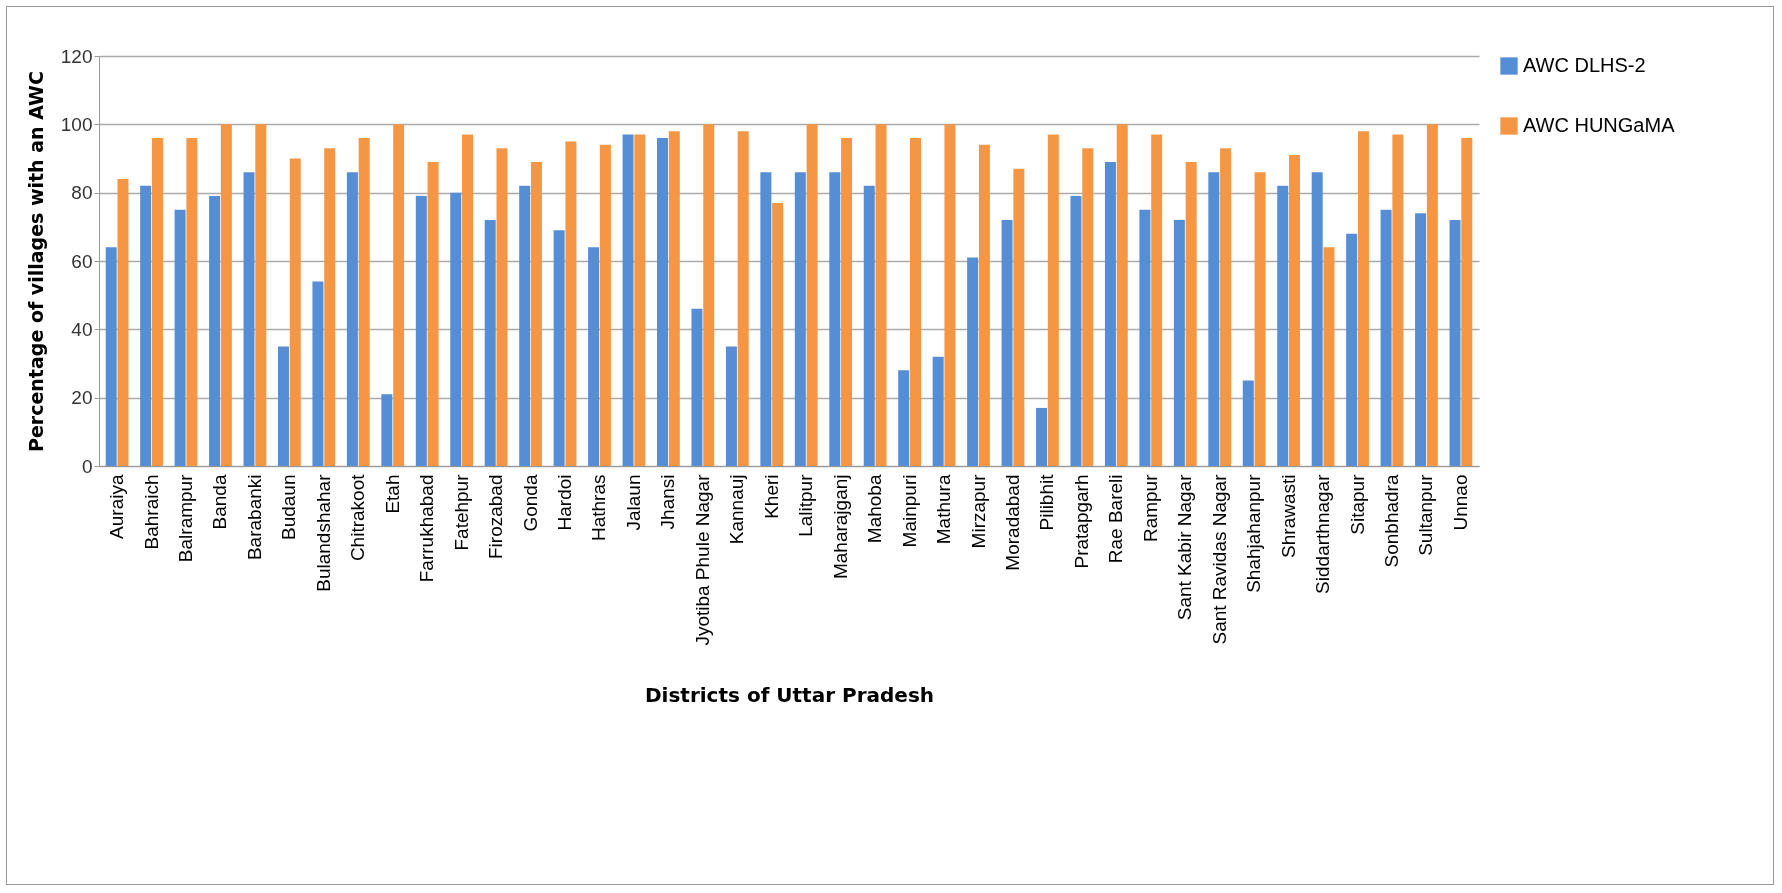 This screenshot has width=1782, height=893. Describe the element at coordinates (35, 261) in the screenshot. I see `y-axis-title: Percentage of villages with an AWC` at that location.